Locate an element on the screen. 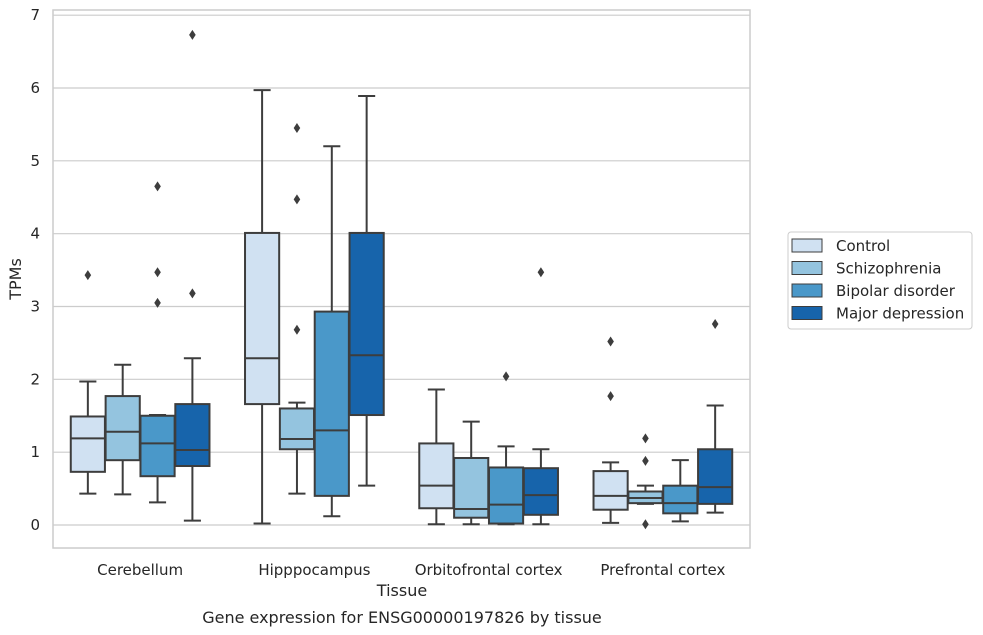 The width and height of the screenshot is (983, 635). box-major-depression-orbitofrontal-cortex is located at coordinates (540, 396).